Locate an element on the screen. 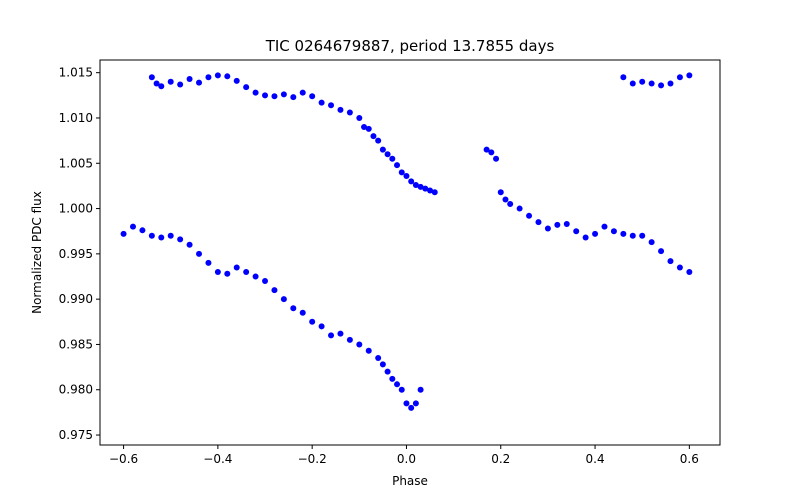 The image size is (800, 500). x-tick-label: 0.4 is located at coordinates (595, 459).